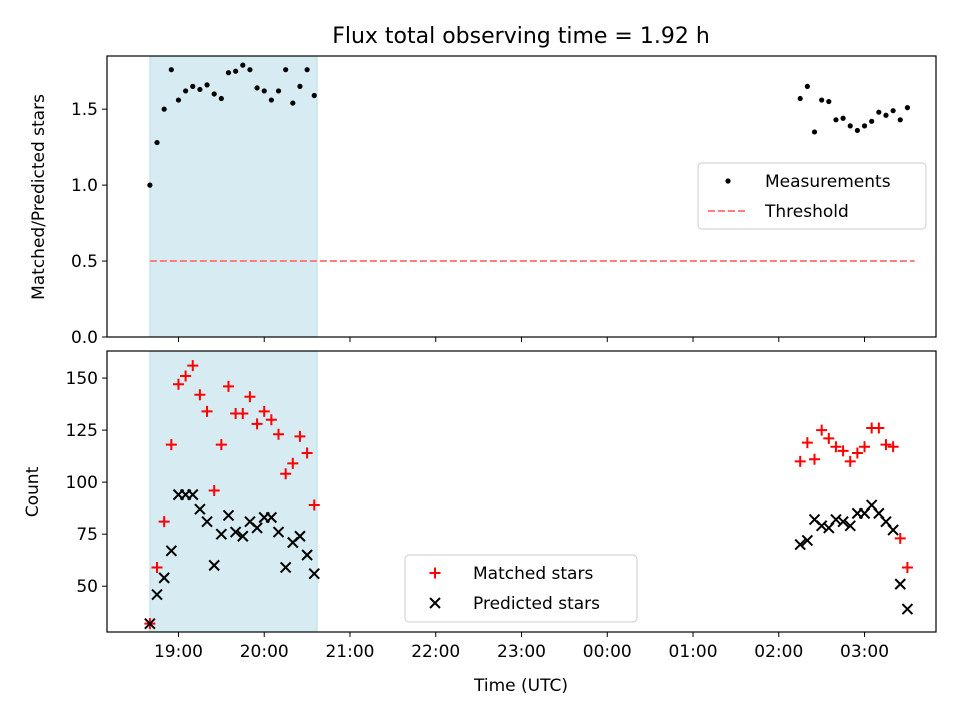 The image size is (960, 724). I want to click on y-tick-label: 100, so click(82, 483).